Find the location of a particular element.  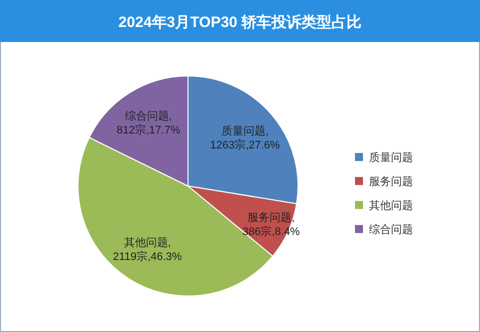

legend-label: 服务问题 is located at coordinates (391, 182).